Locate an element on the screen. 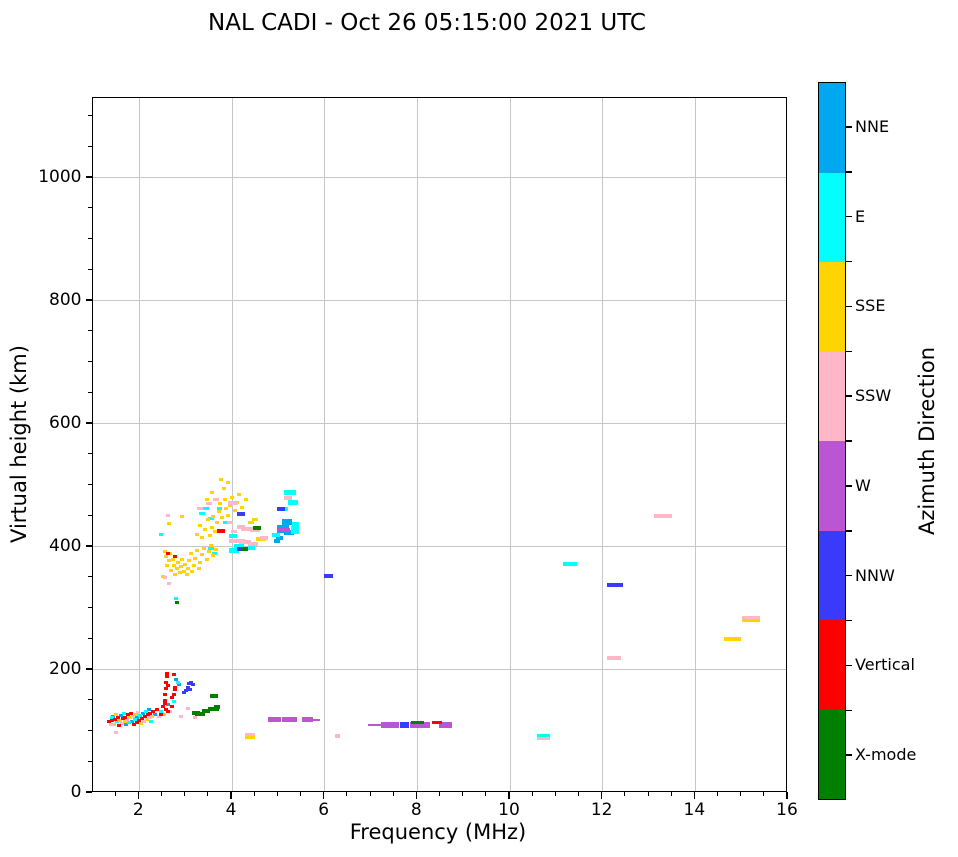  colorbar-tick-label: E is located at coordinates (860, 216).